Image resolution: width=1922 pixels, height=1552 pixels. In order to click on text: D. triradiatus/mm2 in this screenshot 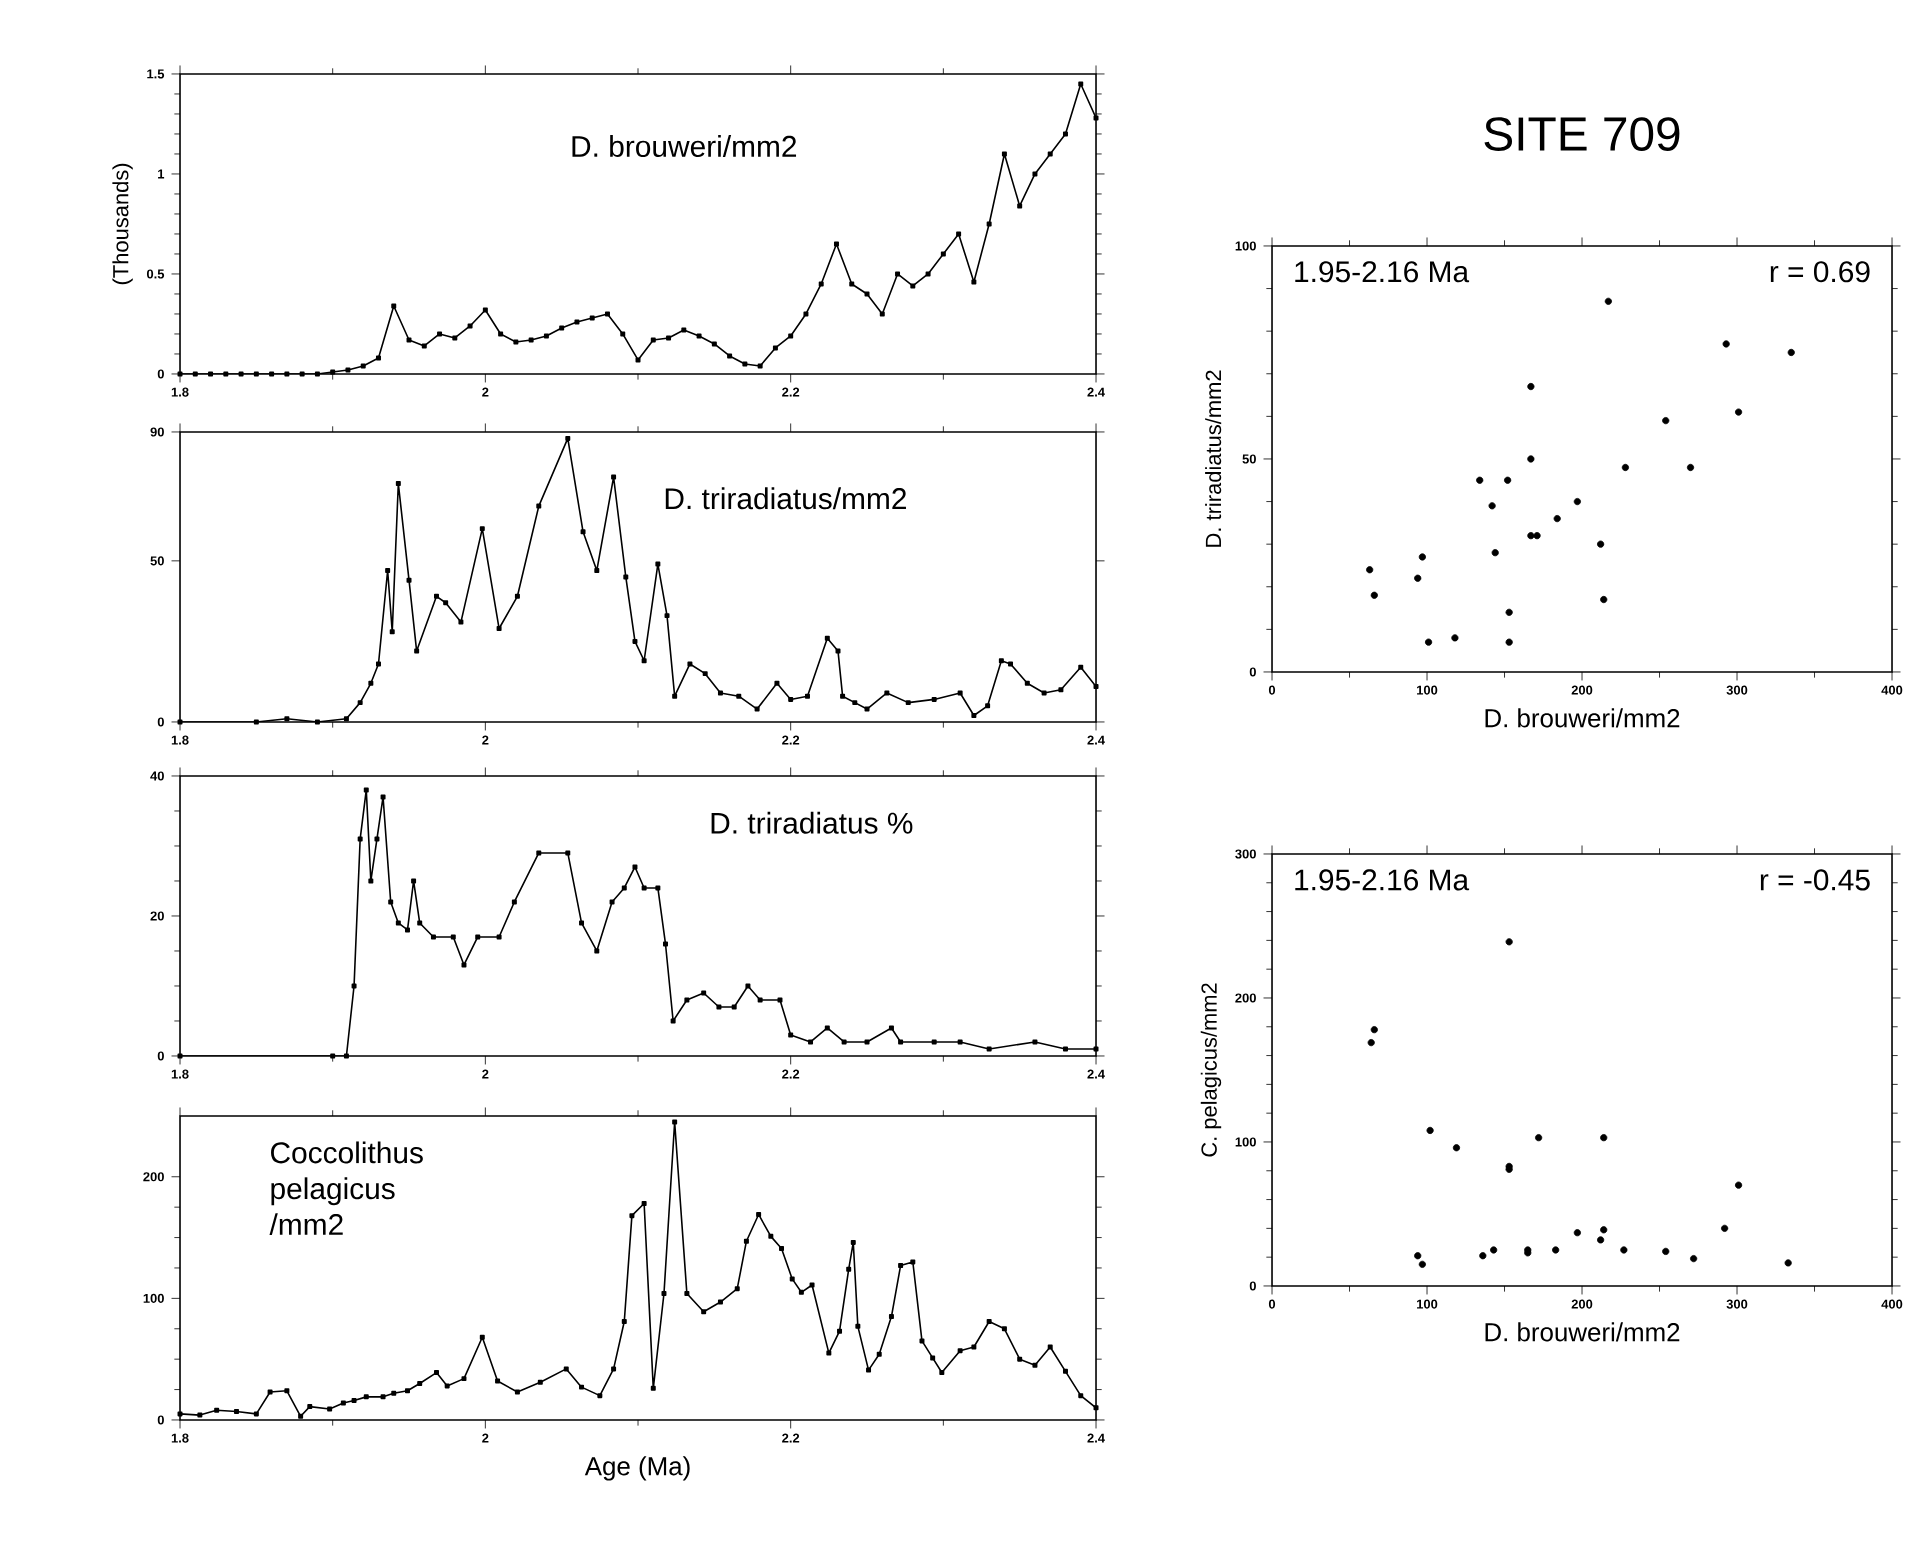, I will do `click(785, 498)`.